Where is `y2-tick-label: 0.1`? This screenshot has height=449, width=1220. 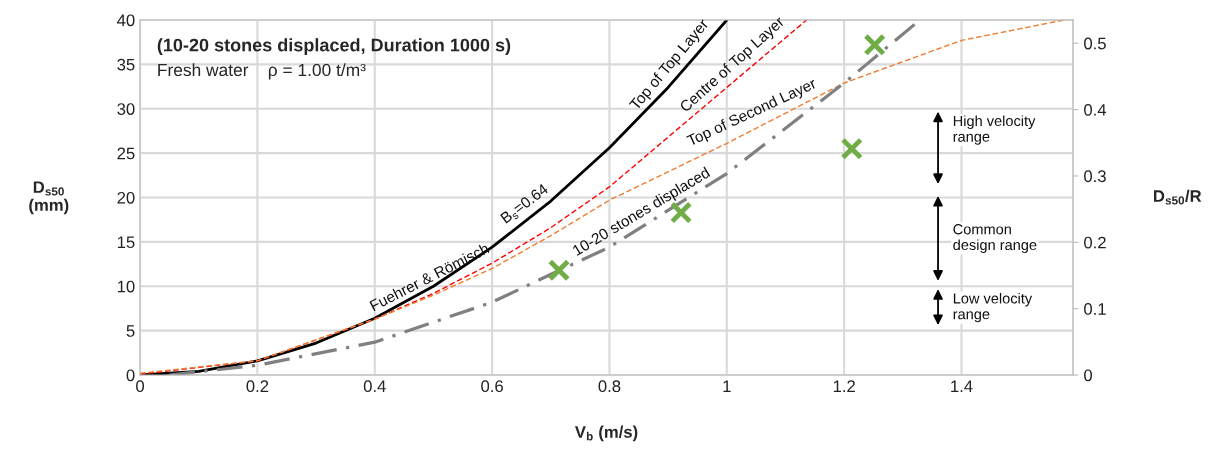
y2-tick-label: 0.1 is located at coordinates (1095, 309).